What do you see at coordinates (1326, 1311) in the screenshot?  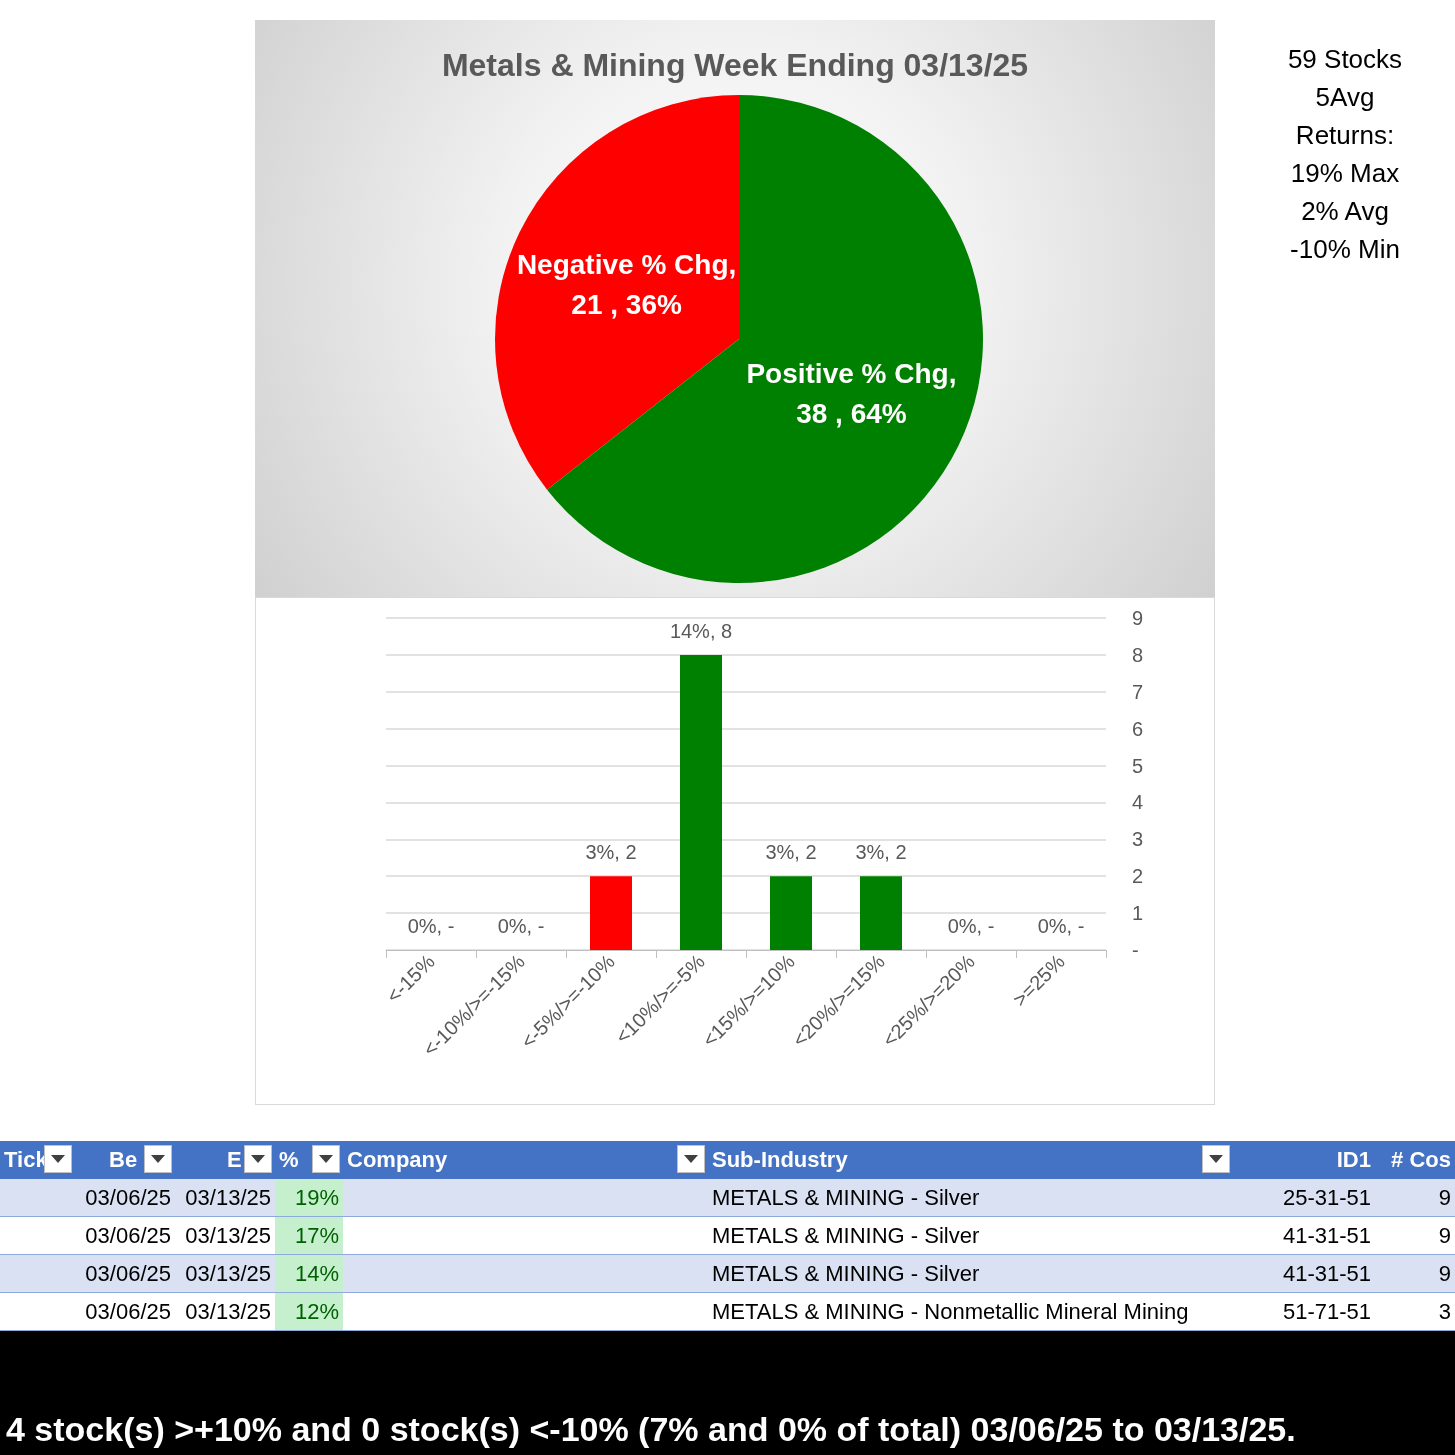 I see `text: 51-71-51` at bounding box center [1326, 1311].